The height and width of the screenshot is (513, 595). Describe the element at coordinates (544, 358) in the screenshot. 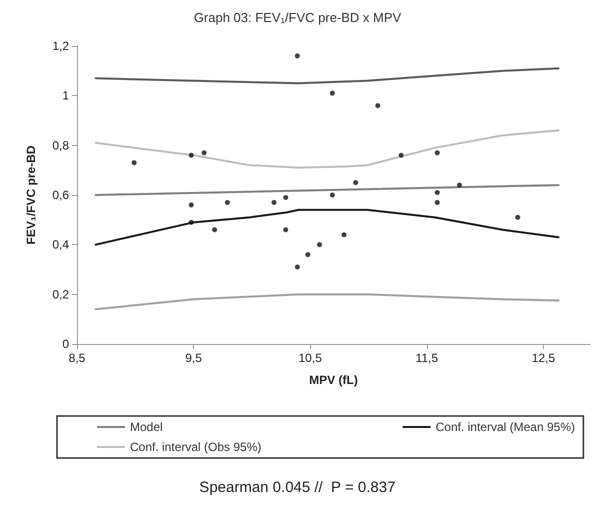

I see `x-tick-label: 12,5` at that location.